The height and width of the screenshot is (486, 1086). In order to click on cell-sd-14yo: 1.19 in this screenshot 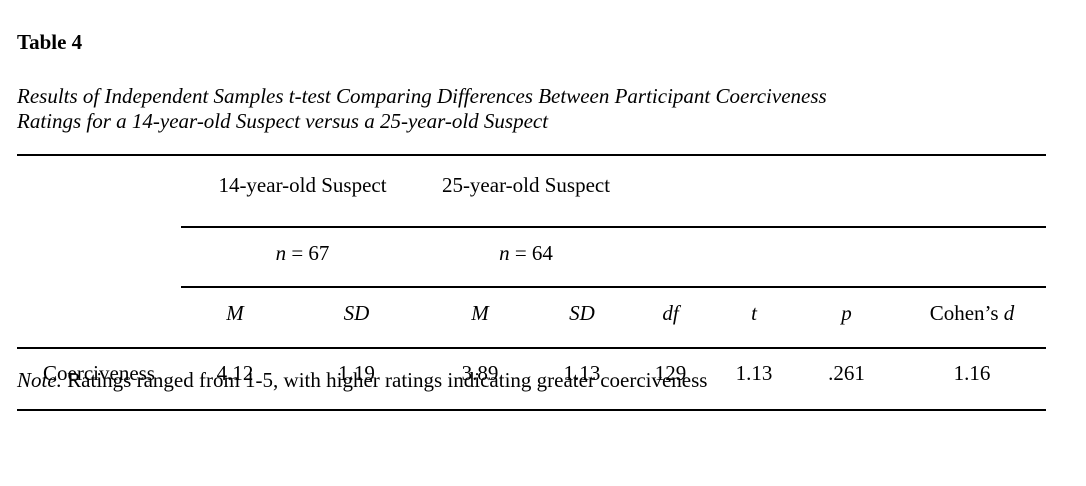, I will do `click(356, 379)`.